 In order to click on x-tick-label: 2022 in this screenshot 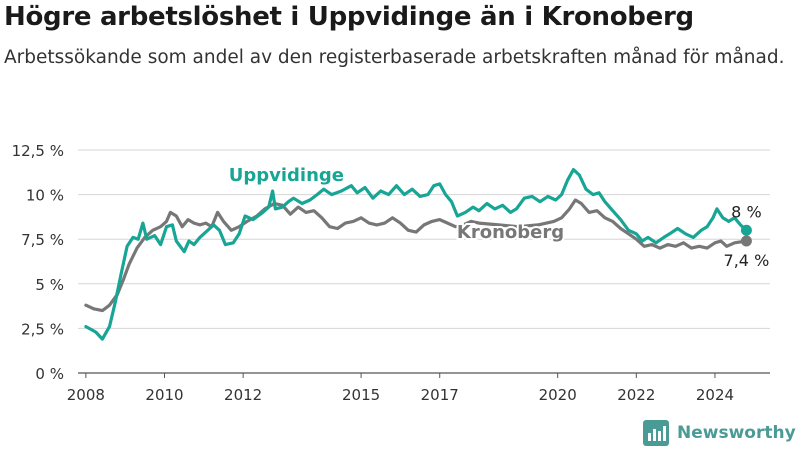, I will do `click(636, 395)`.